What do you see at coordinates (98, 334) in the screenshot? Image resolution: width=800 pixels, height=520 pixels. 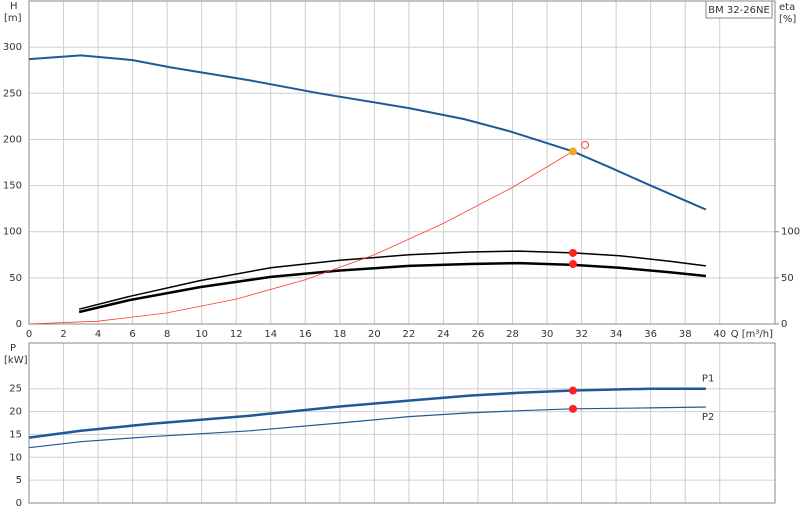 I see `x-tick-label: 4` at bounding box center [98, 334].